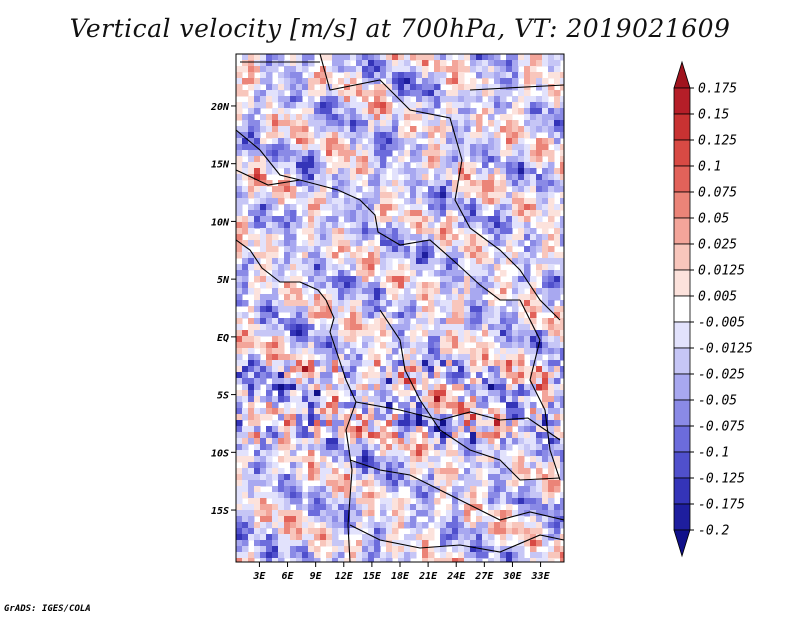 The height and width of the screenshot is (618, 800). I want to click on x-tick-label: 33E, so click(541, 576).